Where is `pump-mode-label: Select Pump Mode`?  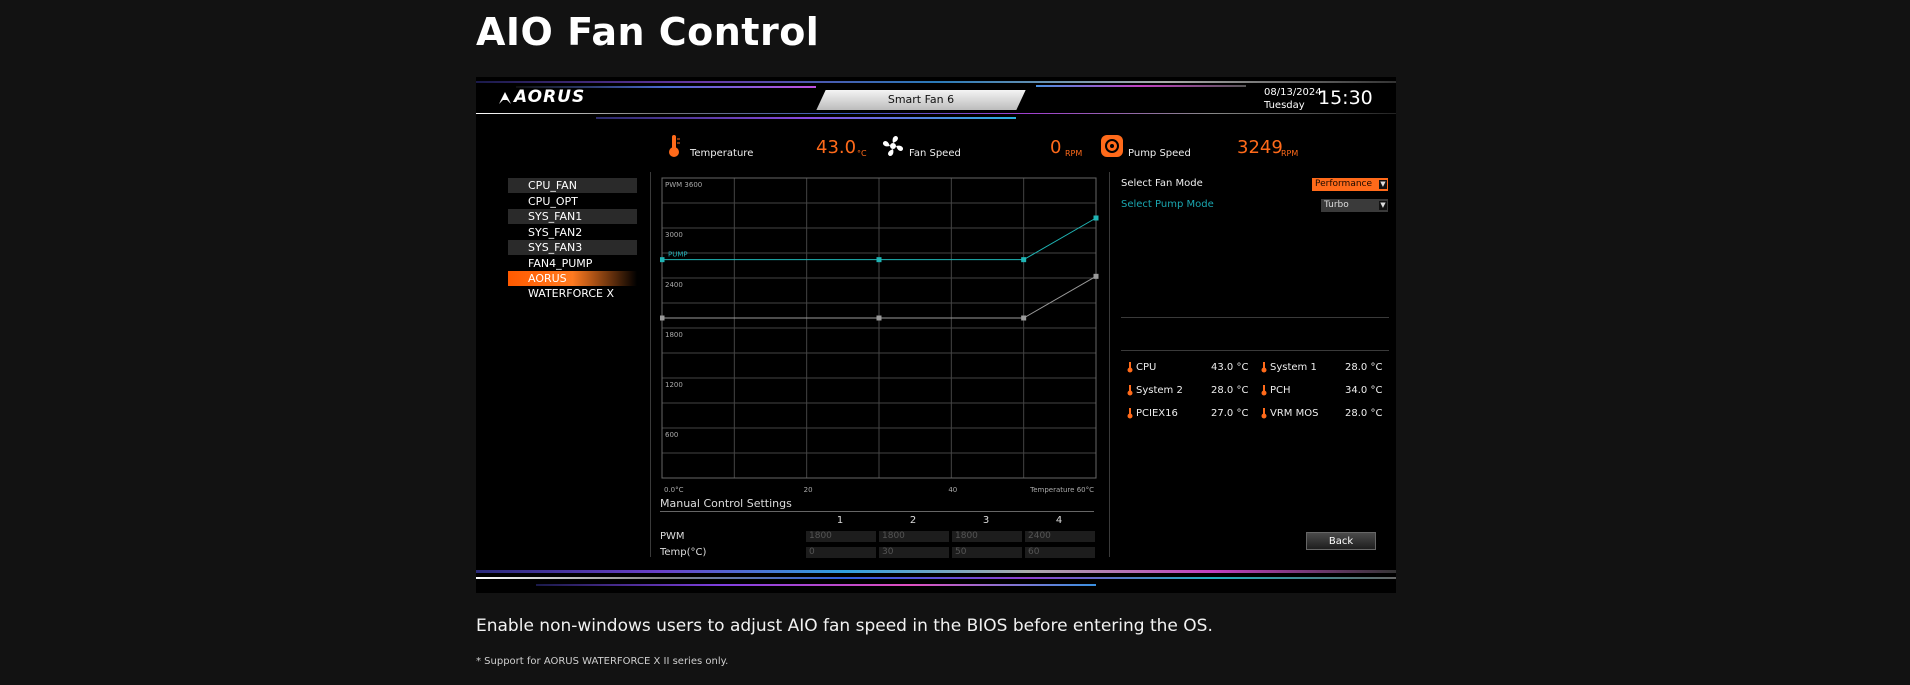 pump-mode-label: Select Pump Mode is located at coordinates (1167, 204).